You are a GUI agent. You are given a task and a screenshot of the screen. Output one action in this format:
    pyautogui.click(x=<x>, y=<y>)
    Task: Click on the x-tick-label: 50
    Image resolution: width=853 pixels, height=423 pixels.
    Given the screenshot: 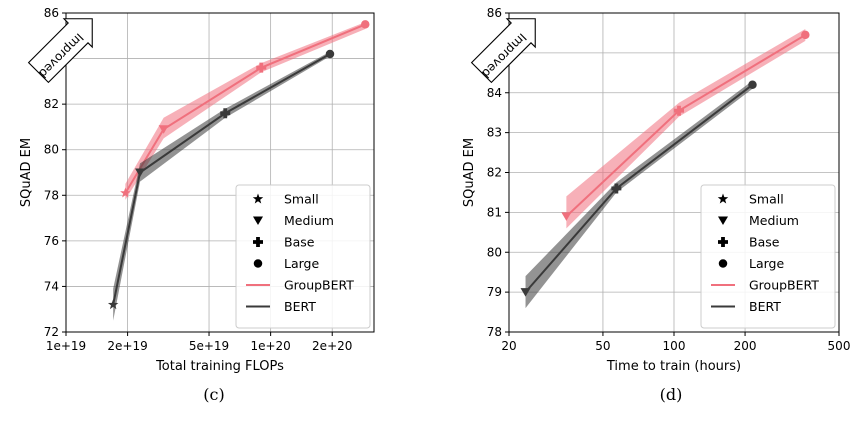 What is the action you would take?
    pyautogui.click(x=602, y=346)
    